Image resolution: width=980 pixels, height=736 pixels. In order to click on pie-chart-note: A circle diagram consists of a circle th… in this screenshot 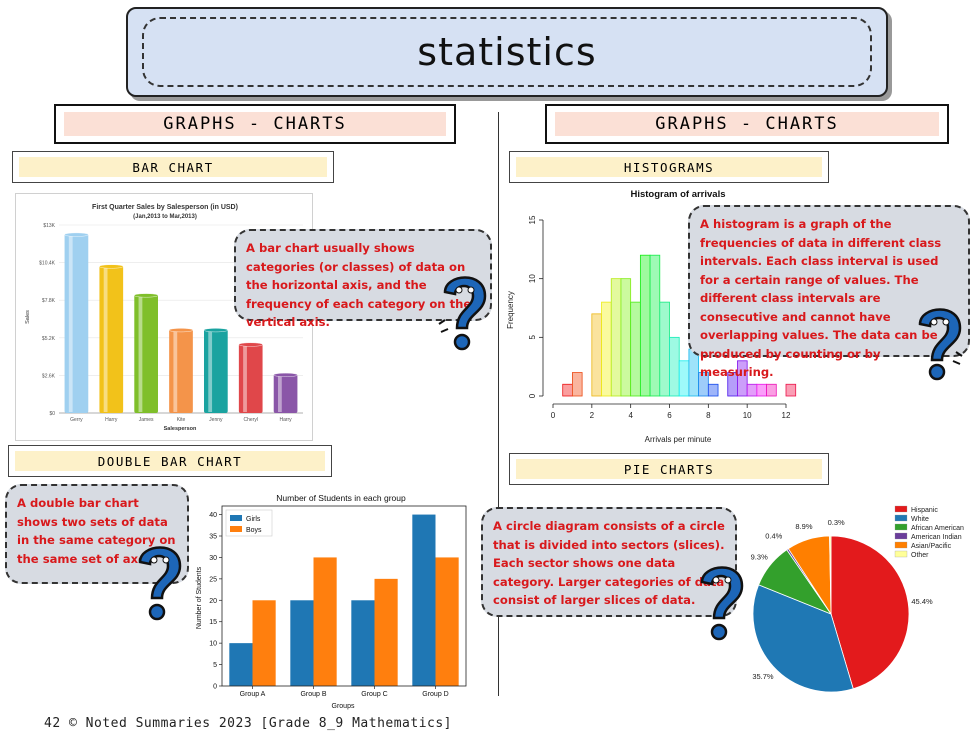, I will do `click(609, 562)`.